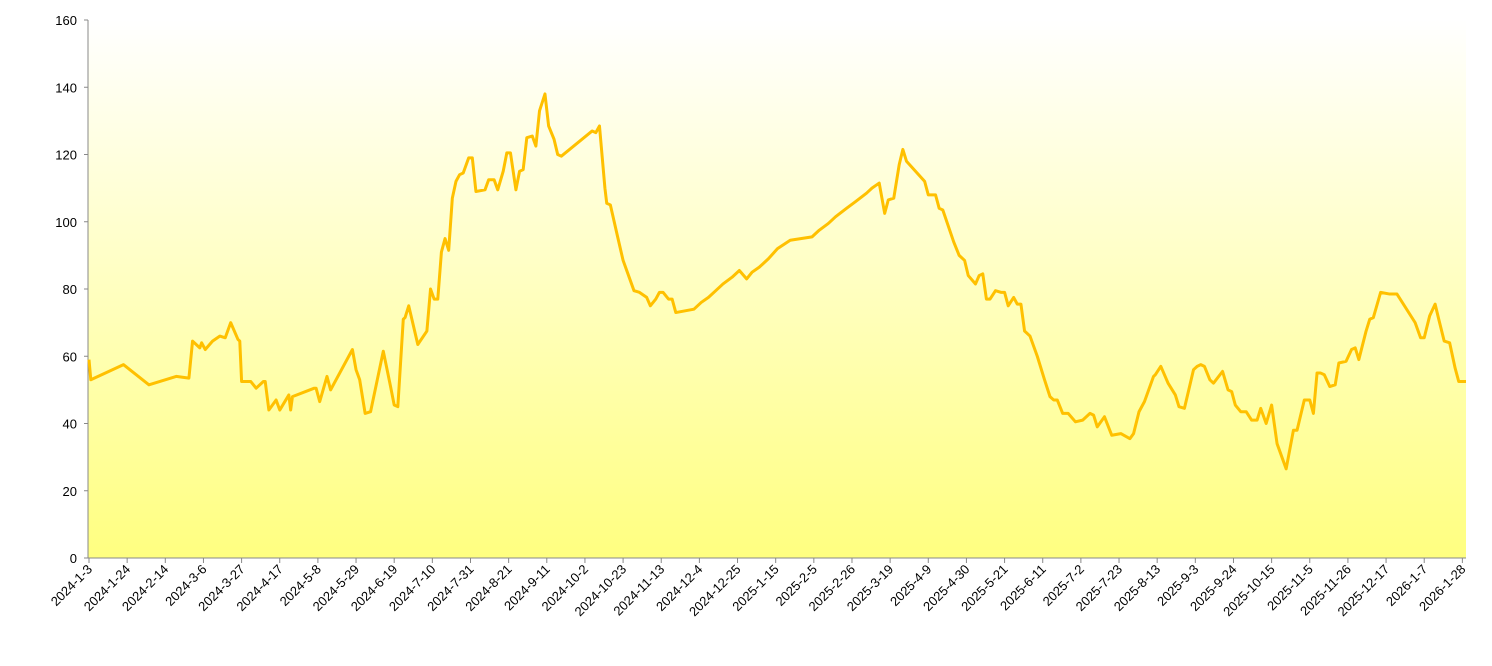  What do you see at coordinates (70, 424) in the screenshot?
I see `y-tick-label: 40` at bounding box center [70, 424].